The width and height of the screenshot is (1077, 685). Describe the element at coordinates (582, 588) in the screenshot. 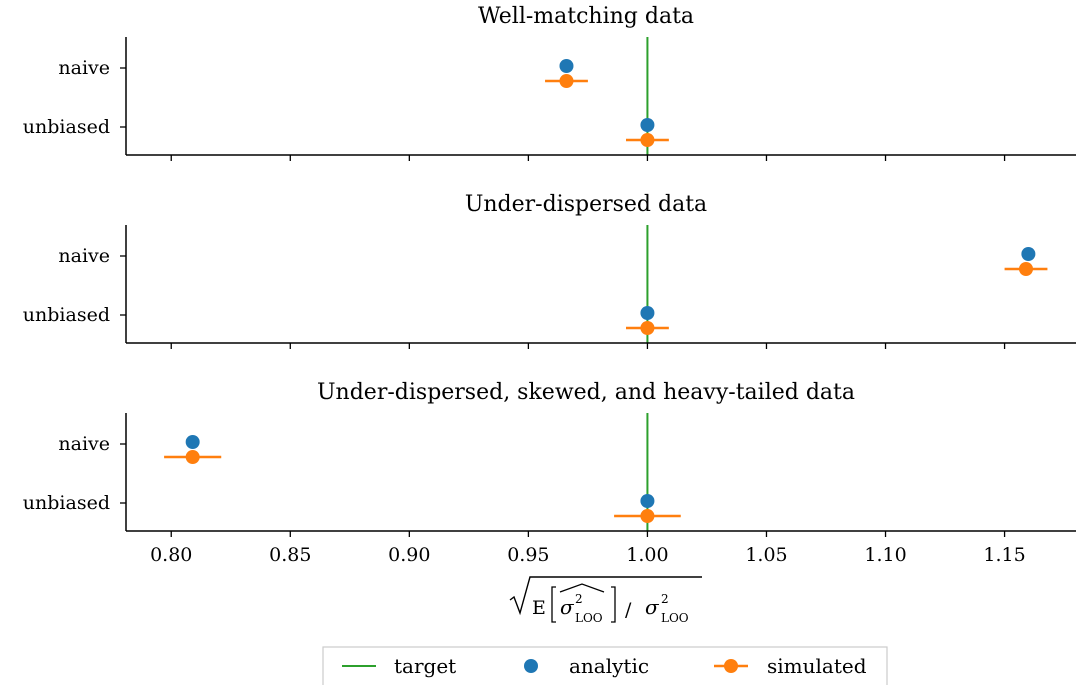

I see `x-label-hat` at that location.